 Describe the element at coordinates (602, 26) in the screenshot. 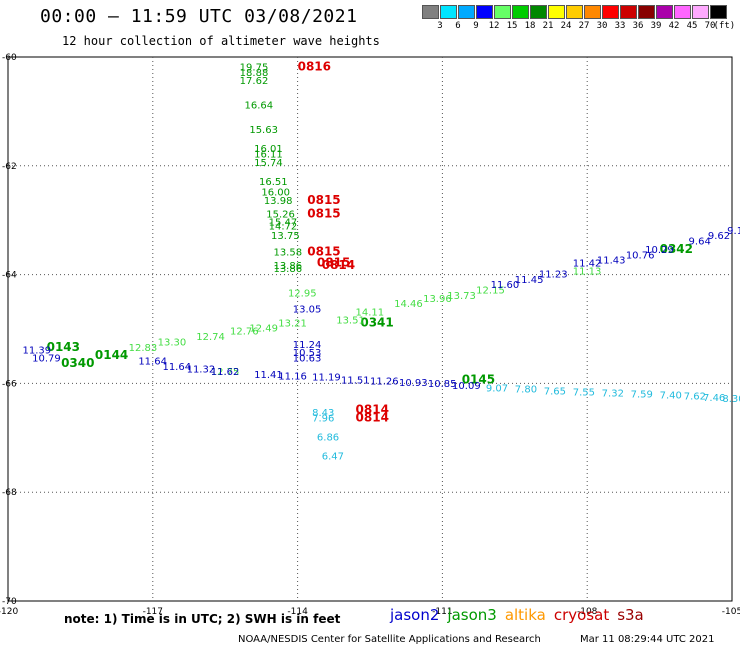

I see `colorbar-tick: 30` at that location.